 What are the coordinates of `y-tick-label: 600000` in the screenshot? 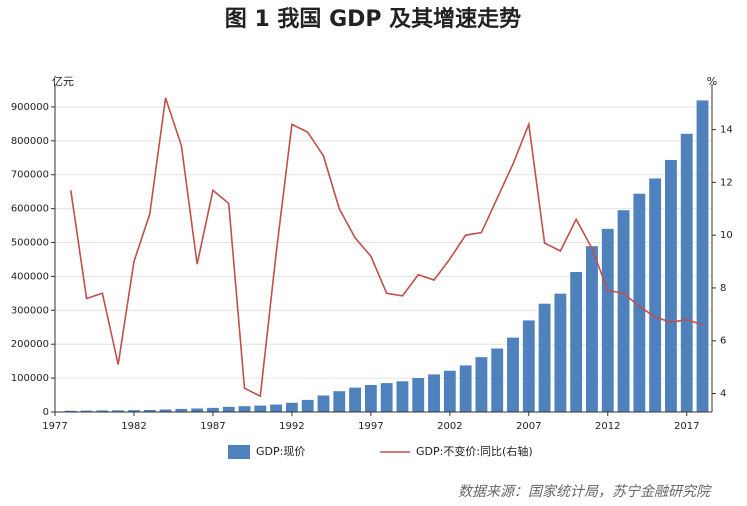 It's located at (30, 209).